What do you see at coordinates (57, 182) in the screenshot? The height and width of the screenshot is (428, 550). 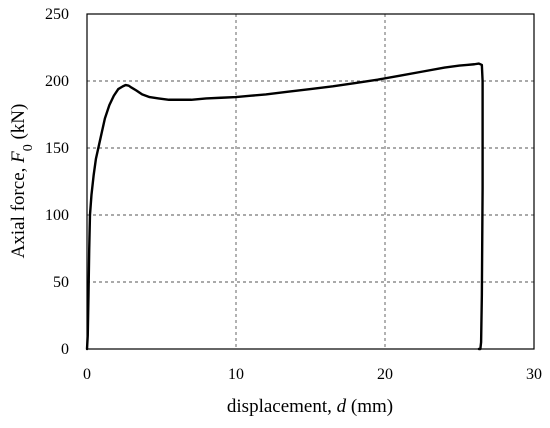 I see `y-tick-labels: 0 50 100 150 200 250` at bounding box center [57, 182].